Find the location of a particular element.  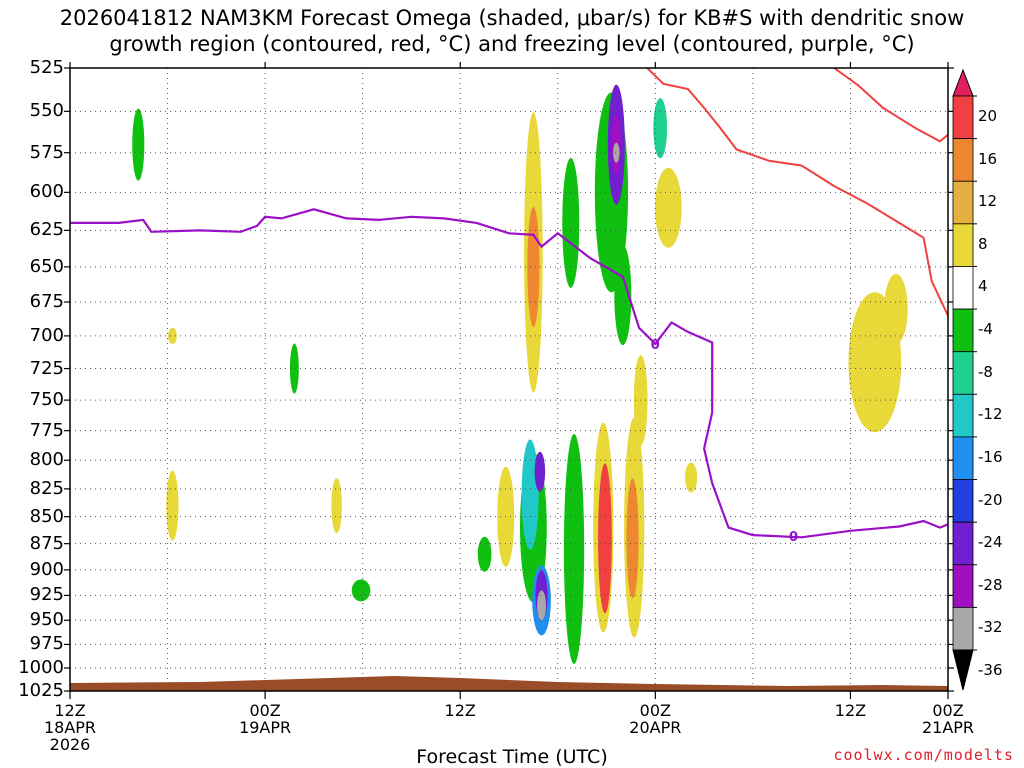

y-tick-label: 1025 is located at coordinates (41, 690).